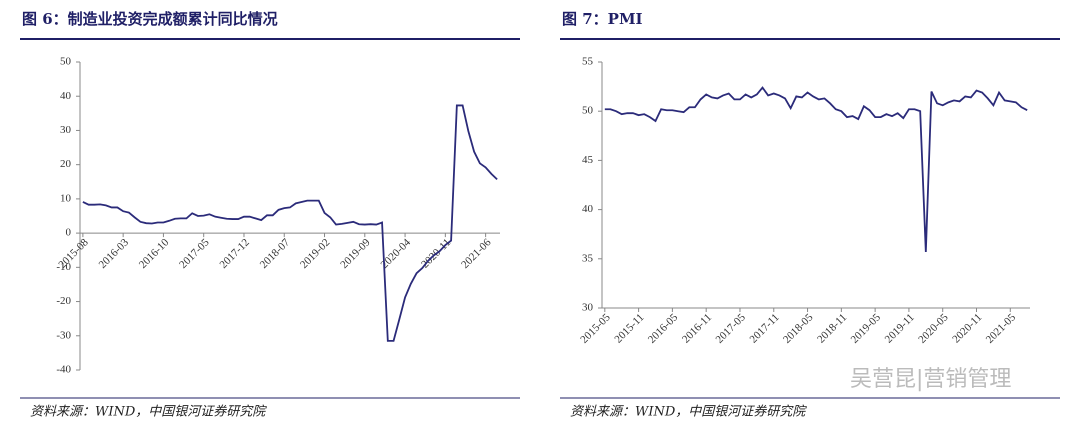 The image size is (1080, 429). I want to click on y-tick-label: 55, so click(588, 62).